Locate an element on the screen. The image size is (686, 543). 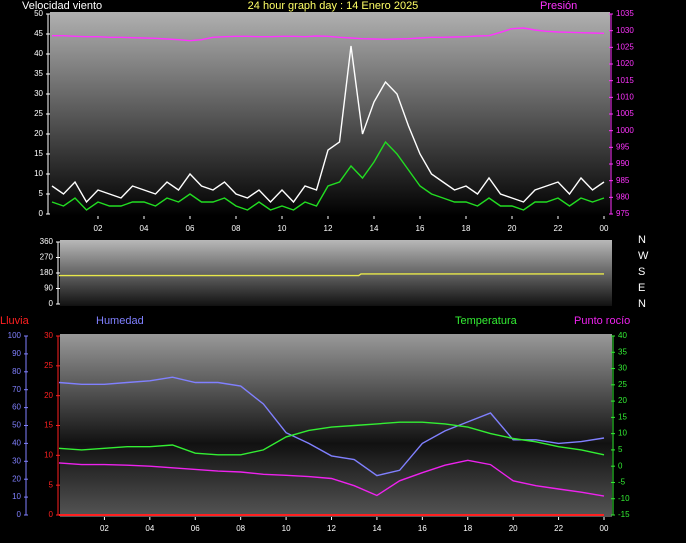
y-tick-label: 985 is located at coordinates (623, 180).